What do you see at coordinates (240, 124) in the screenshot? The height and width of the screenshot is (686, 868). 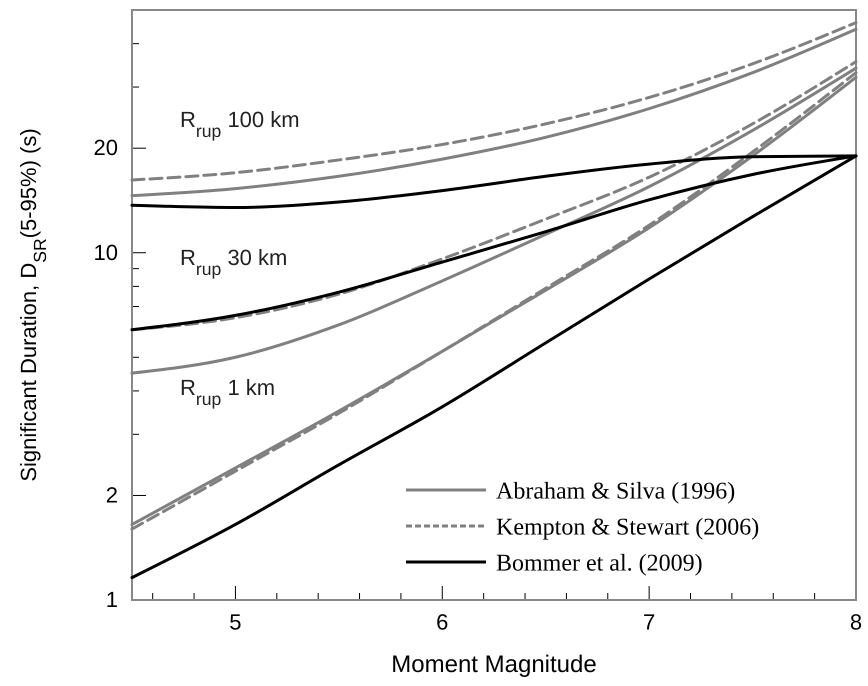 I see `annotation: R$_{rup}$ 100 km` at bounding box center [240, 124].